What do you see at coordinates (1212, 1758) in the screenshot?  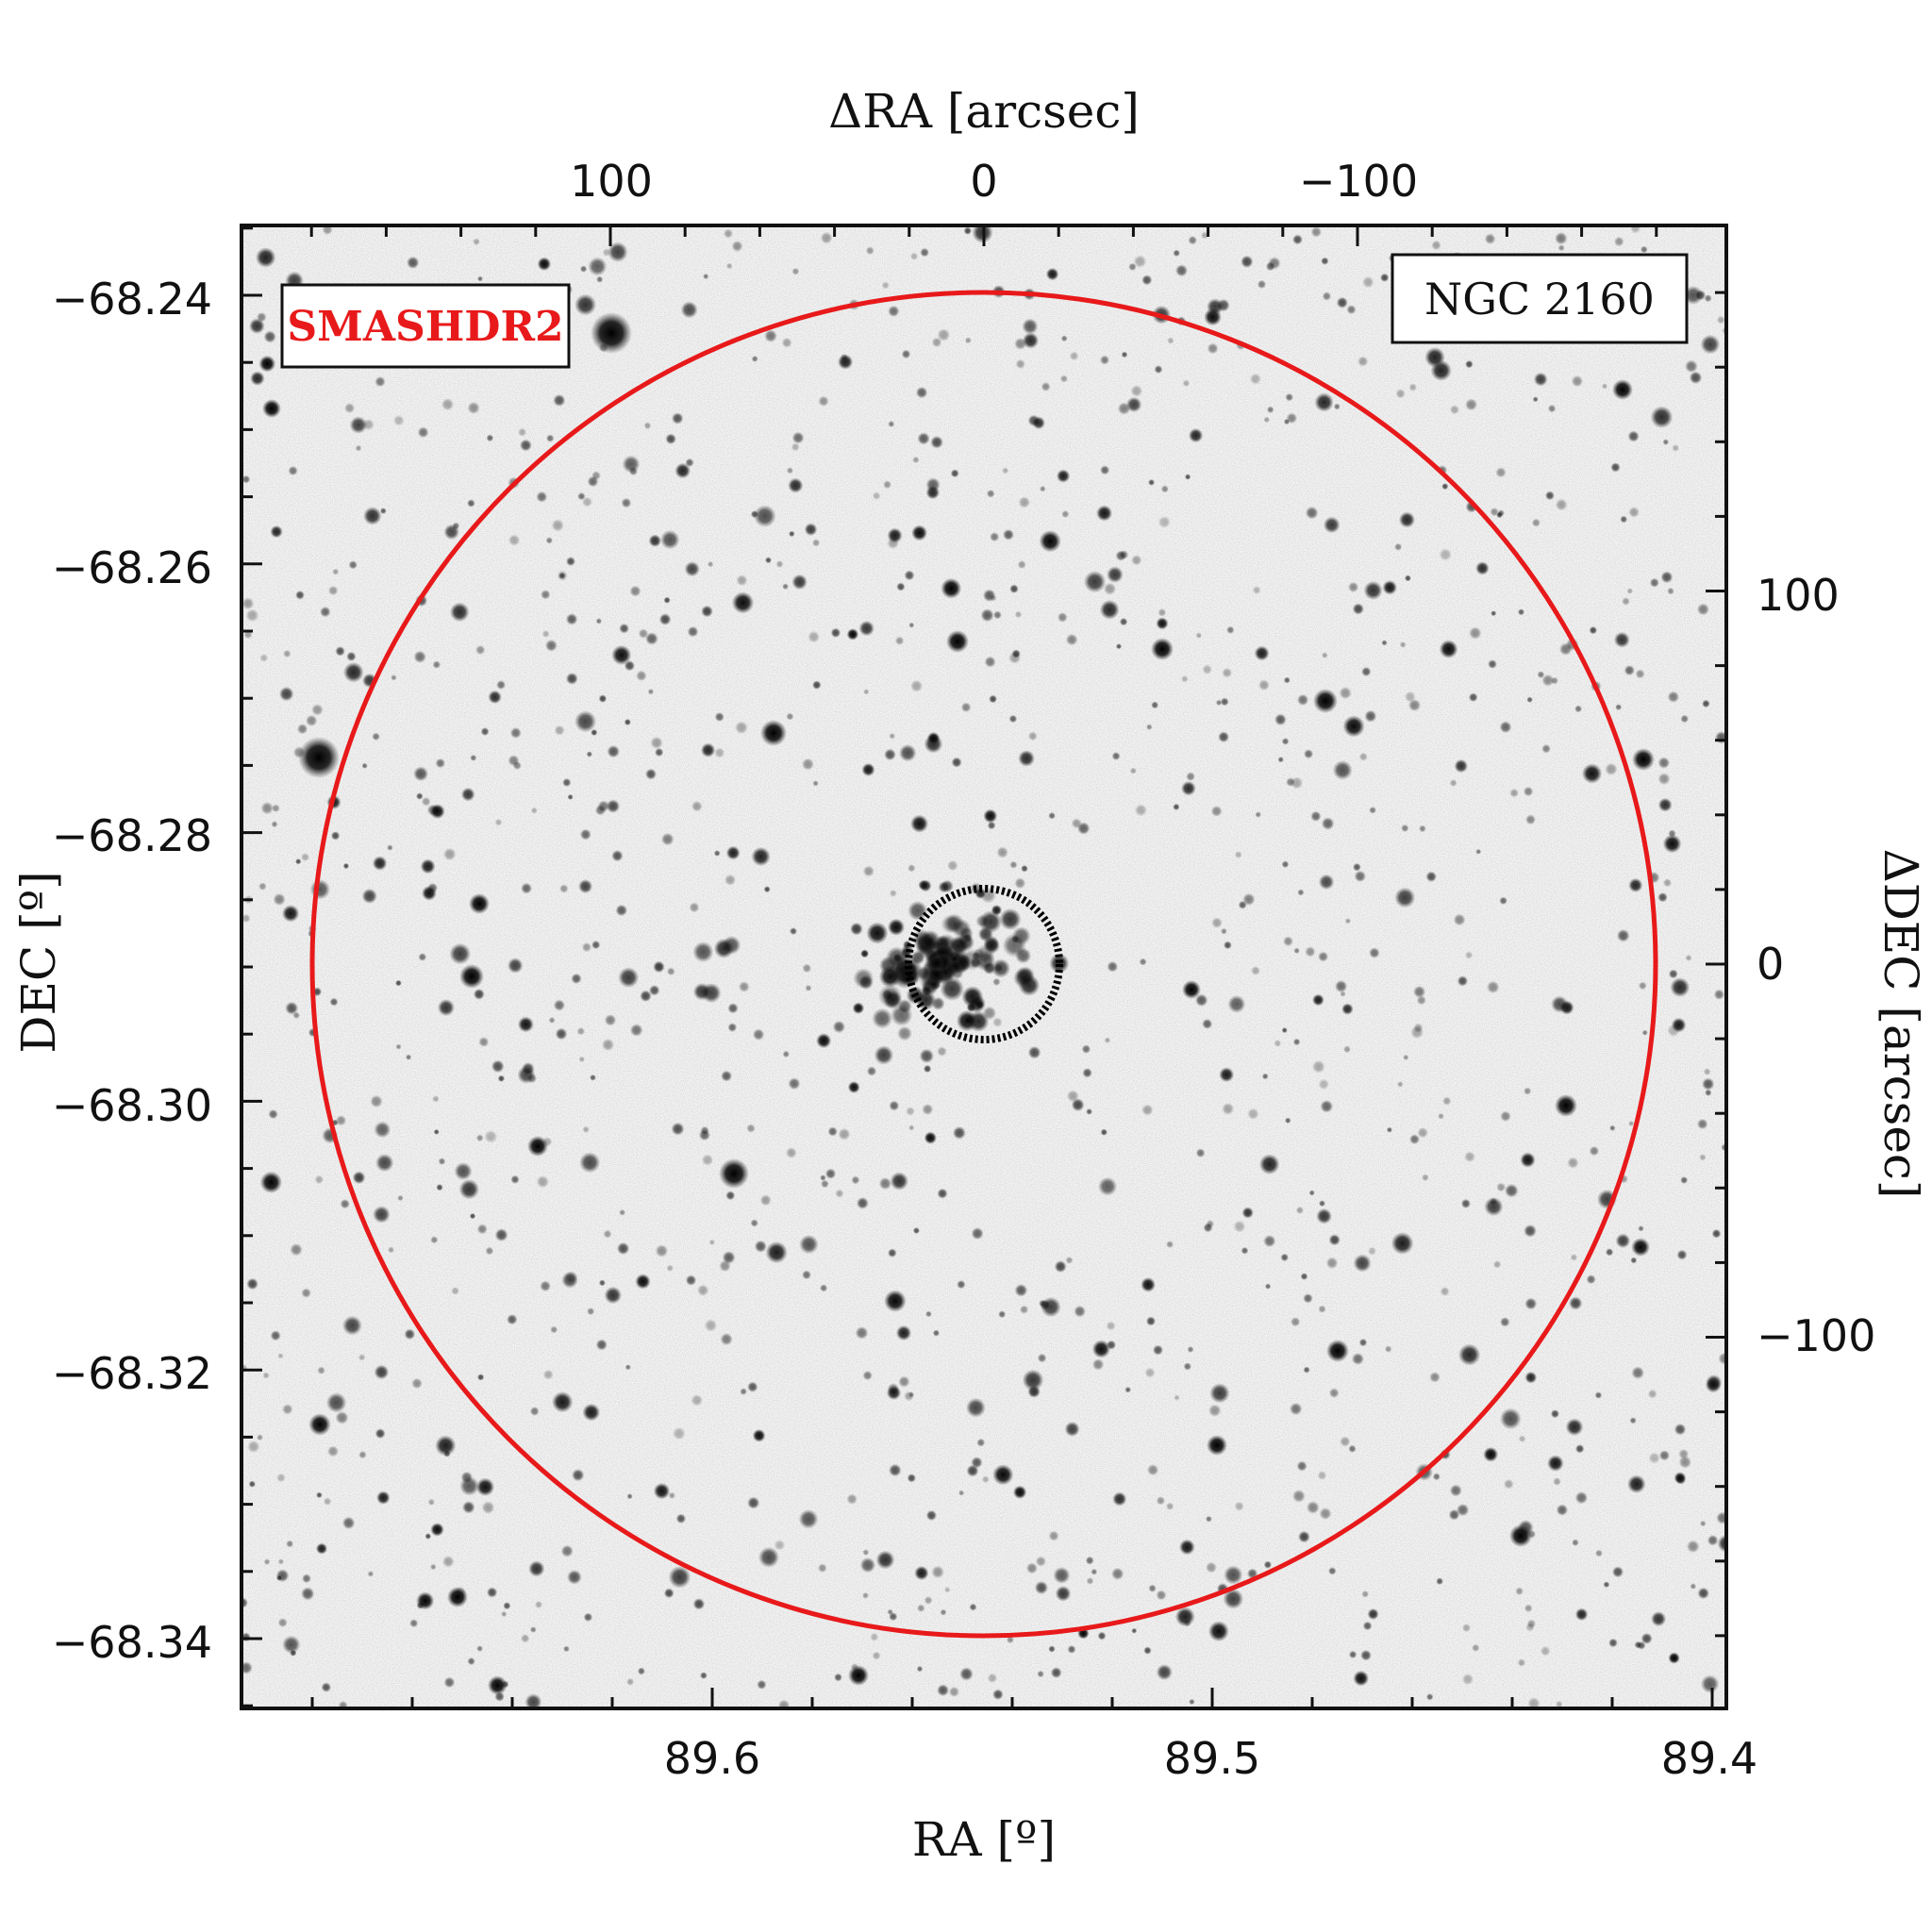 I see `bottom-tick-label: 89.5` at bounding box center [1212, 1758].